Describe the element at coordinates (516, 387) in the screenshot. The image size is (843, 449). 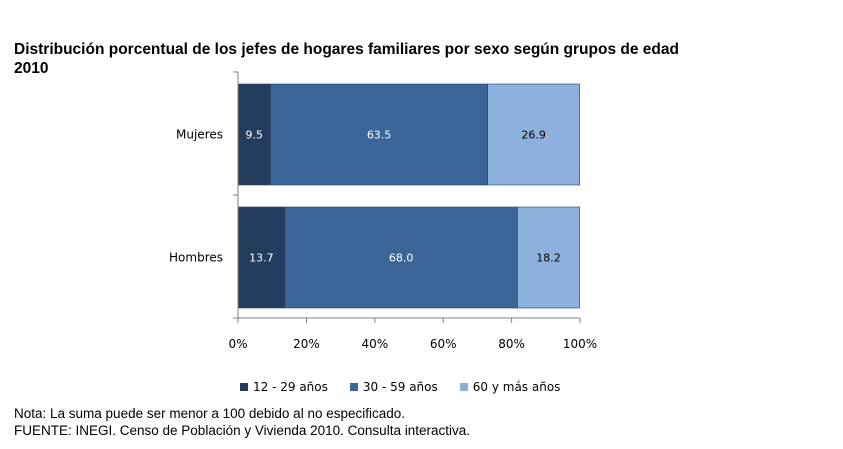
I see `legend-label: 60 y más años` at that location.